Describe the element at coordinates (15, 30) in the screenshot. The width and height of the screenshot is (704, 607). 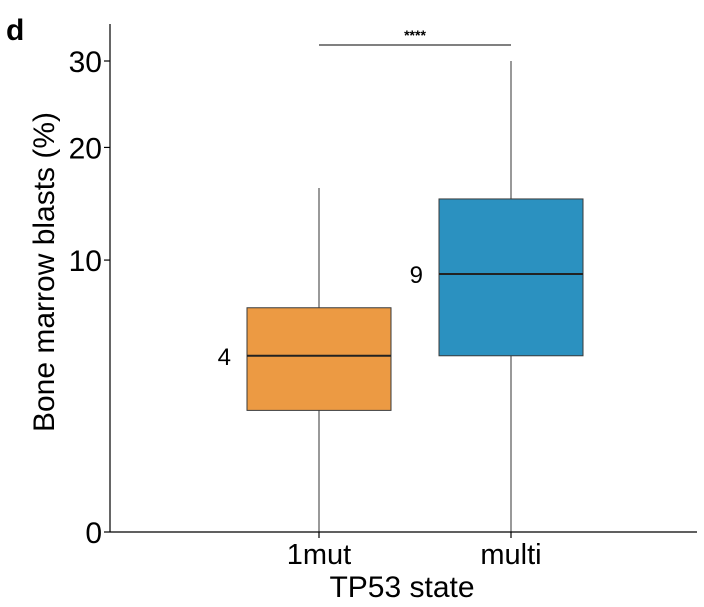
I see `panel-label: d` at that location.